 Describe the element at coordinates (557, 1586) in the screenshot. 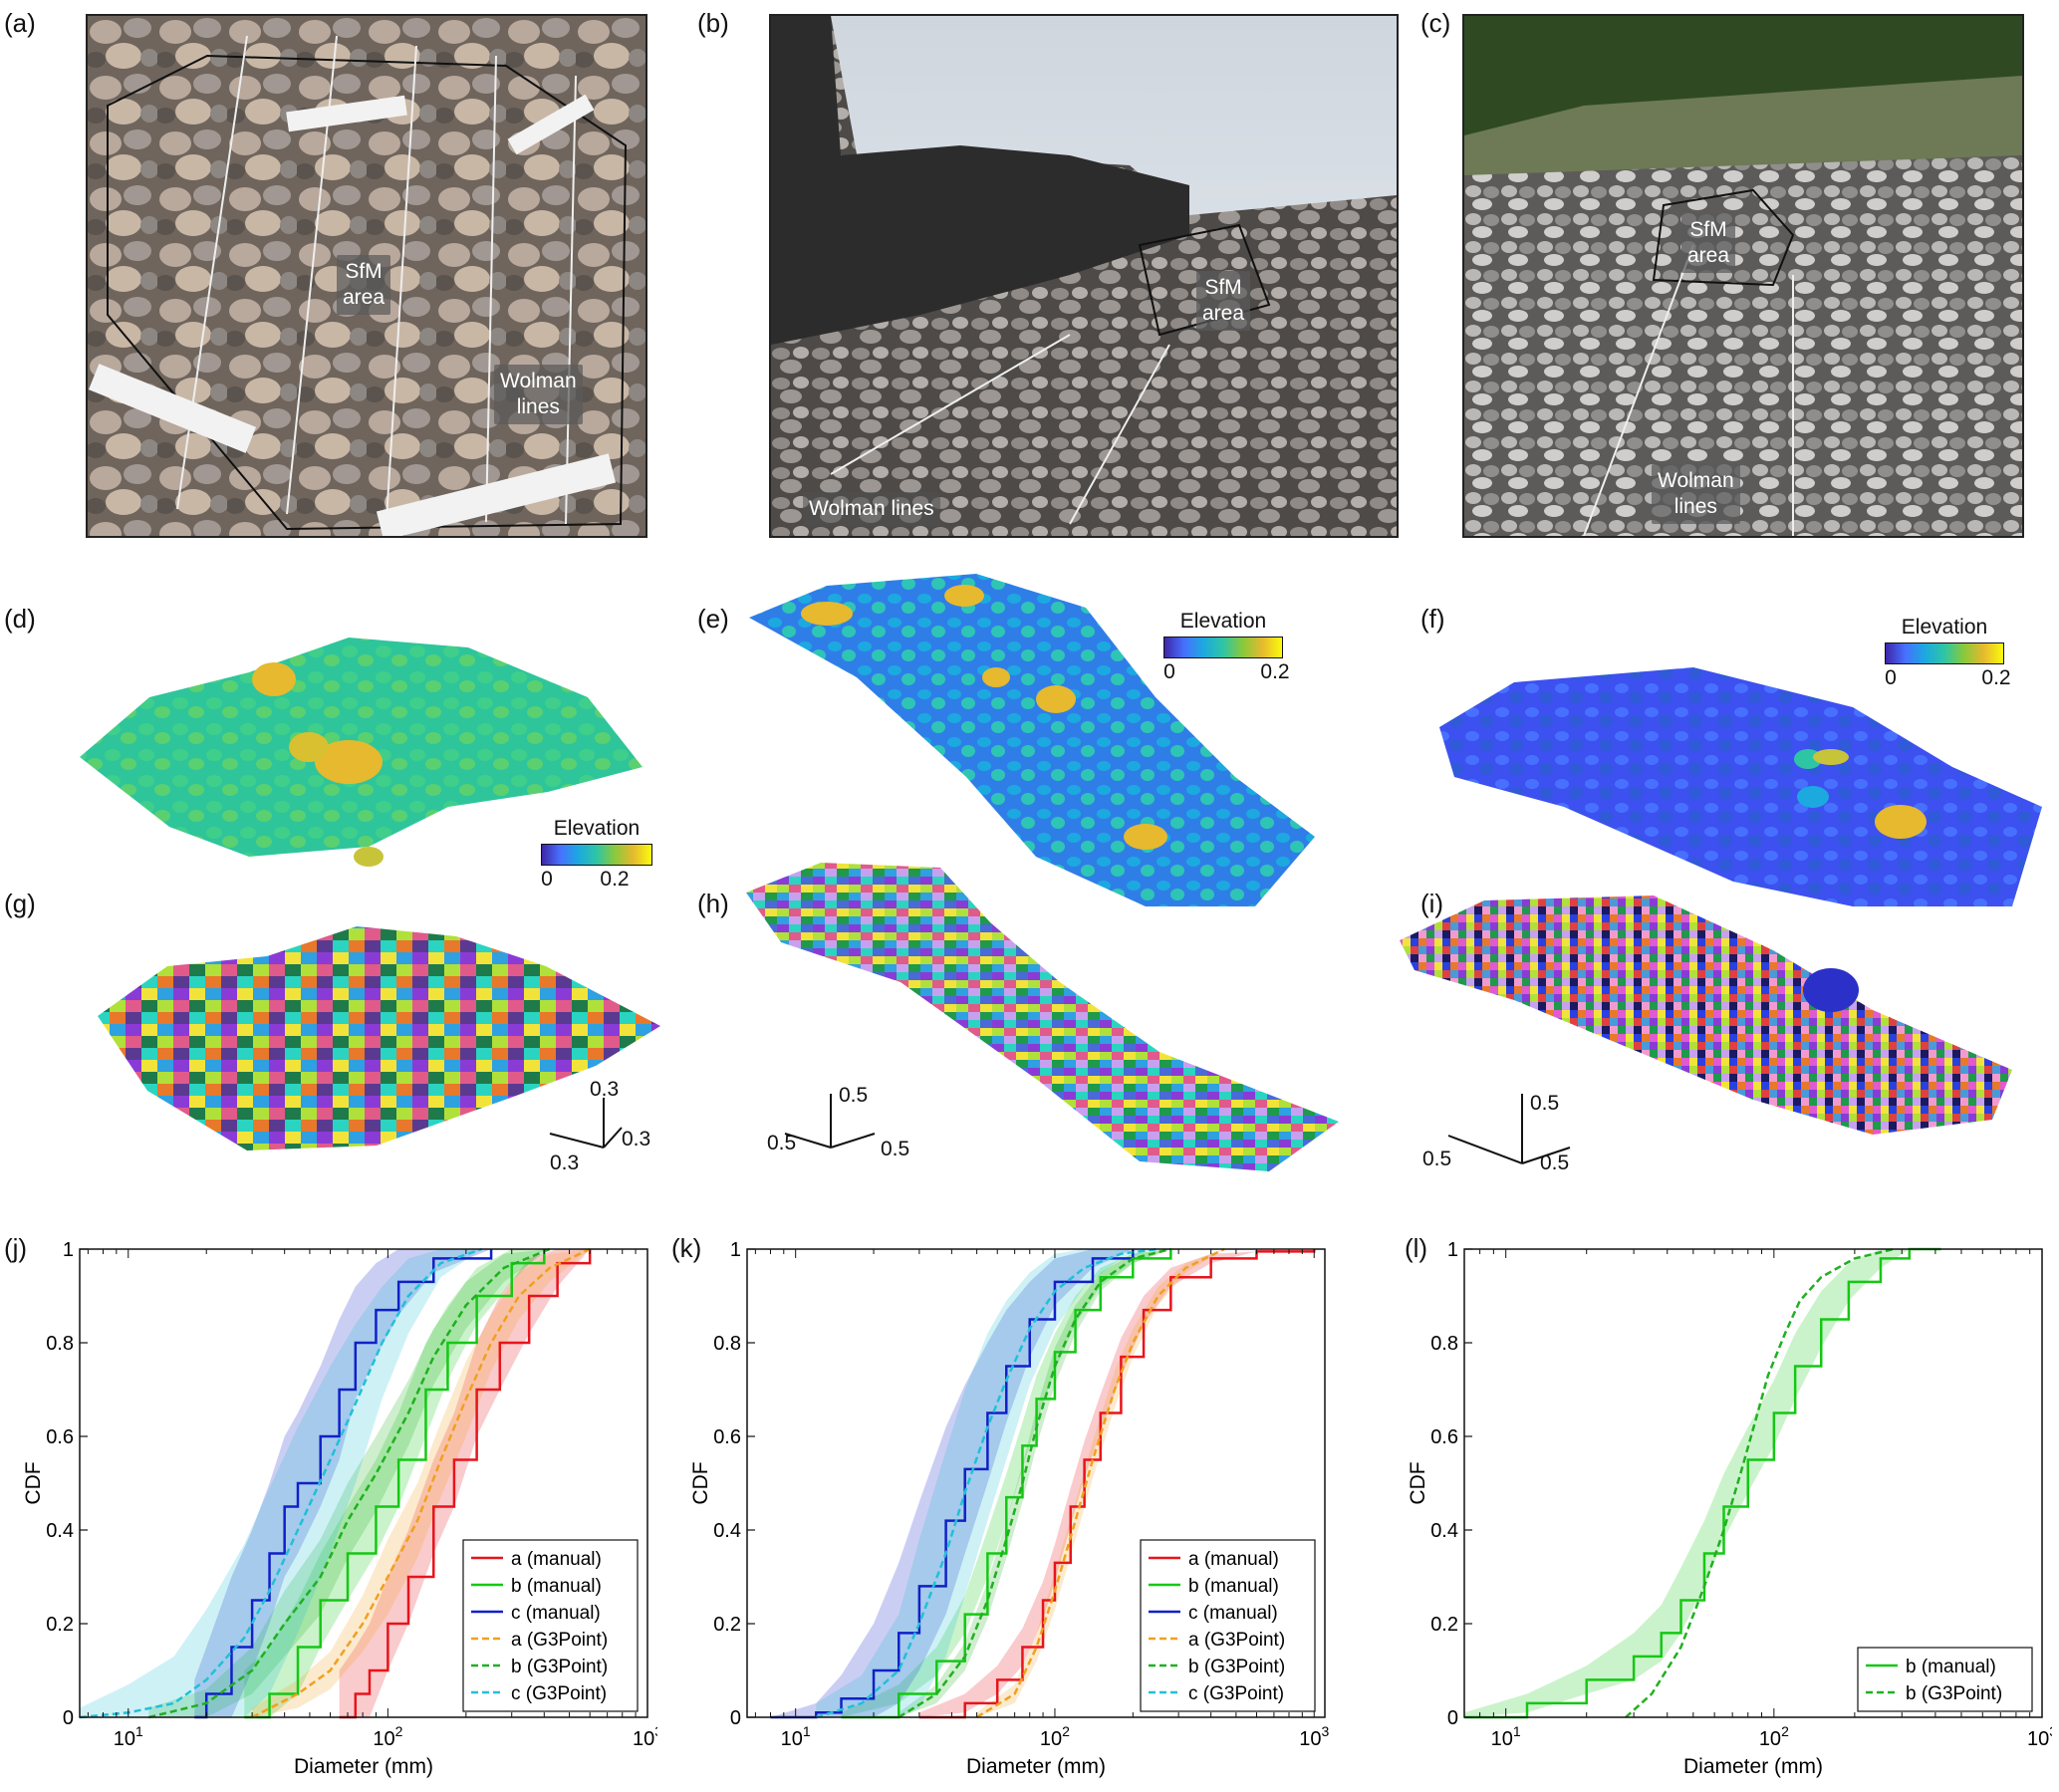

I see `legend-label-j-1: b (manual)` at that location.